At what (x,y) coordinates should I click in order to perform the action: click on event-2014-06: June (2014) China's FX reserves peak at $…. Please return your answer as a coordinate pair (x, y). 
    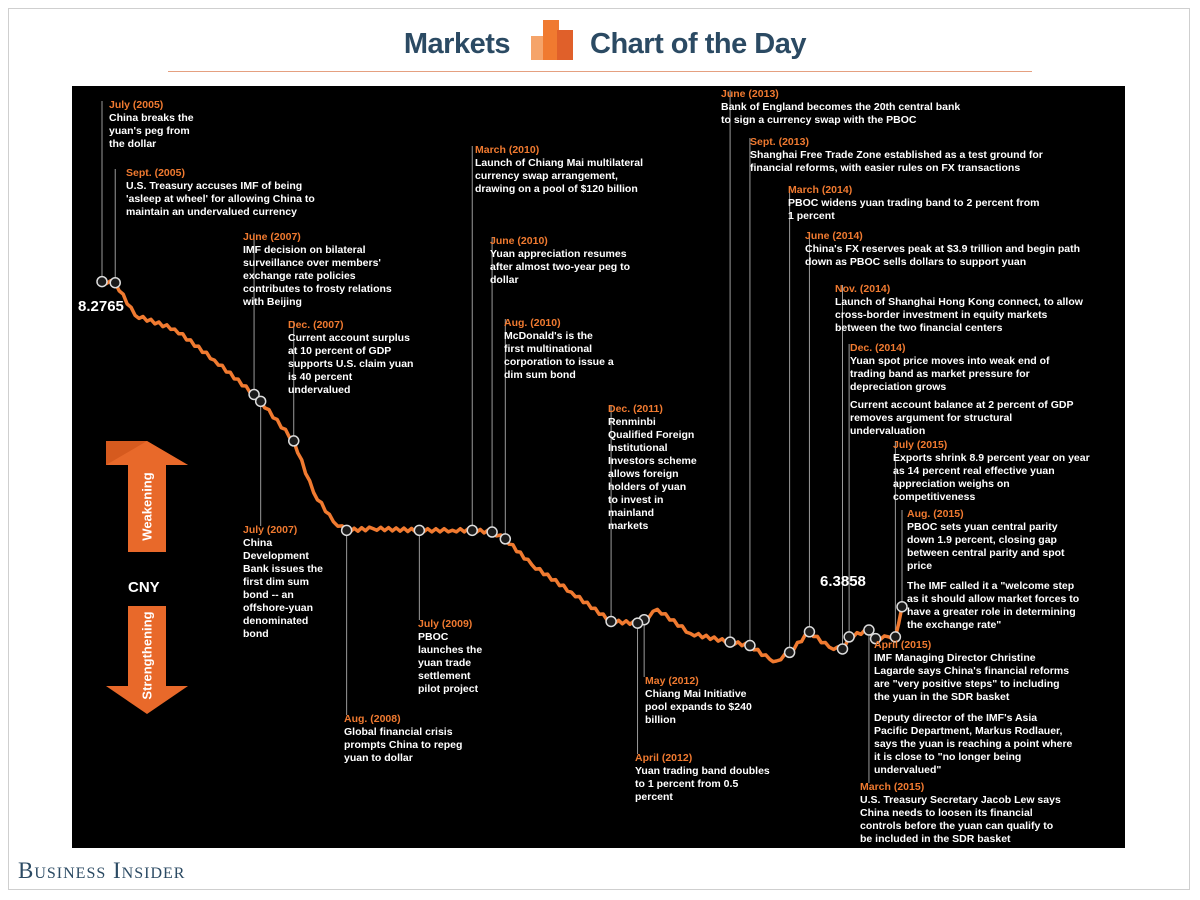
    Looking at the image, I should click on (942, 249).